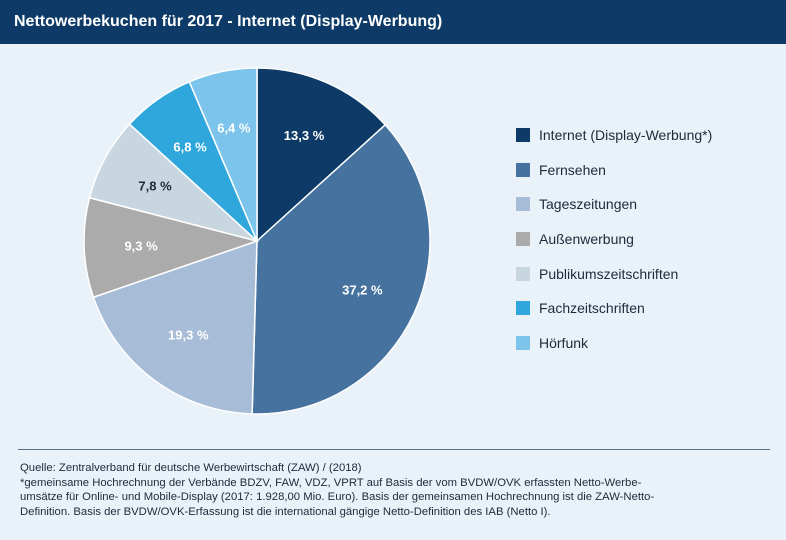 This screenshot has width=786, height=540. I want to click on legend-item-fernsehen: Fernsehen, so click(646, 170).